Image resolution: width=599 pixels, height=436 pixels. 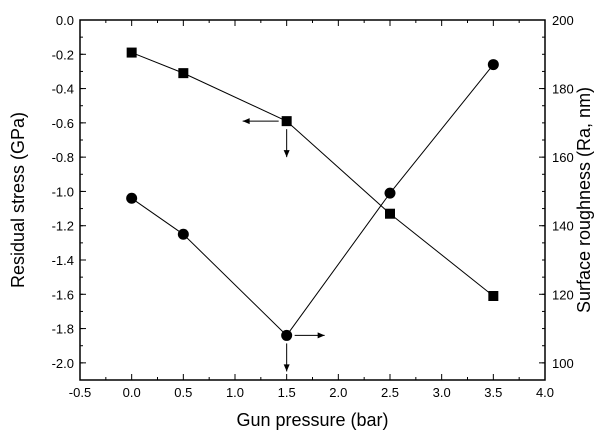 I want to click on y-right-tick-label: 120, so click(x=563, y=294).